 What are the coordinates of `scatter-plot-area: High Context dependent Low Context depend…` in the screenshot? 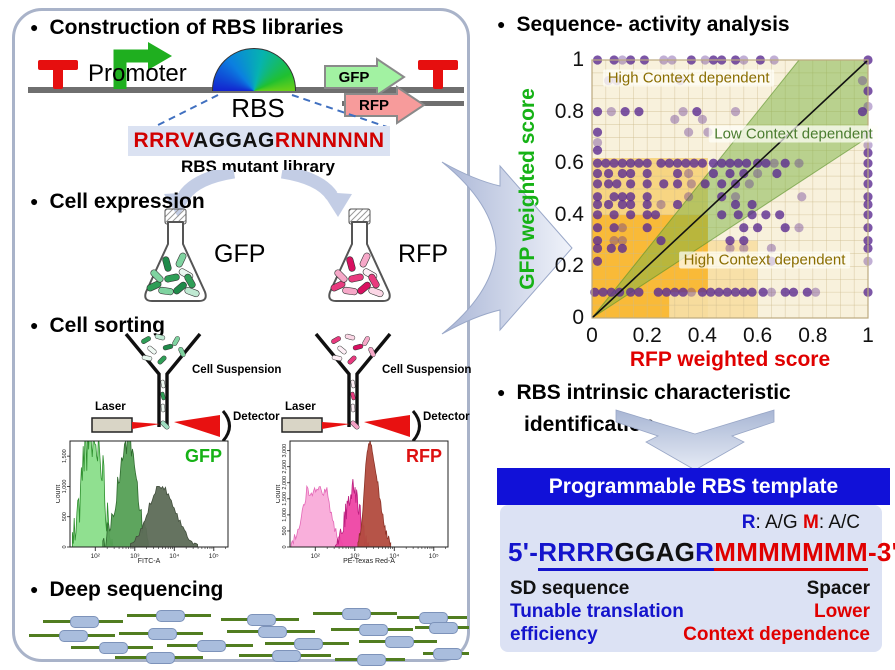 It's located at (734, 187).